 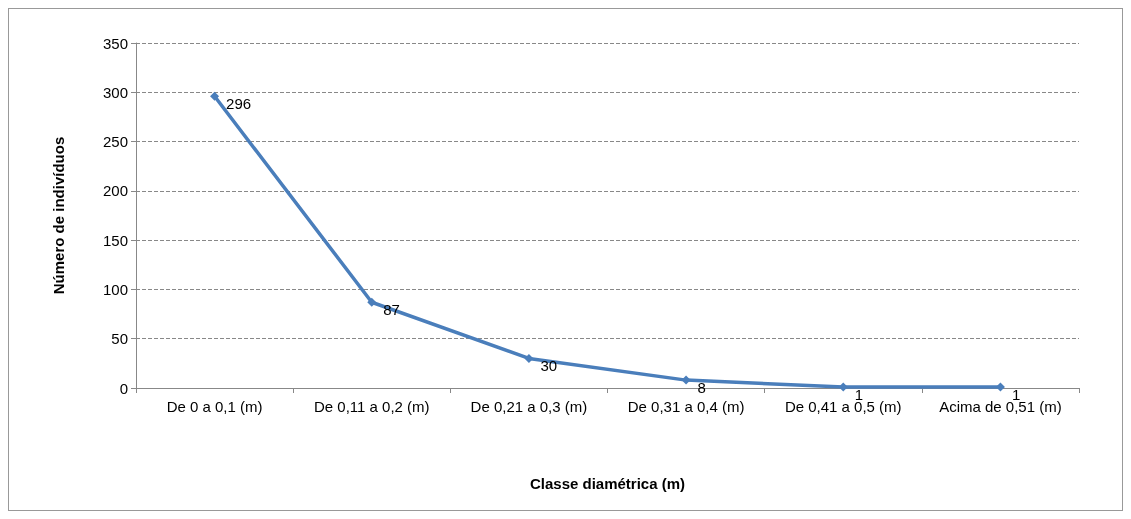 I want to click on y-tick-label: 150, so click(x=115, y=240).